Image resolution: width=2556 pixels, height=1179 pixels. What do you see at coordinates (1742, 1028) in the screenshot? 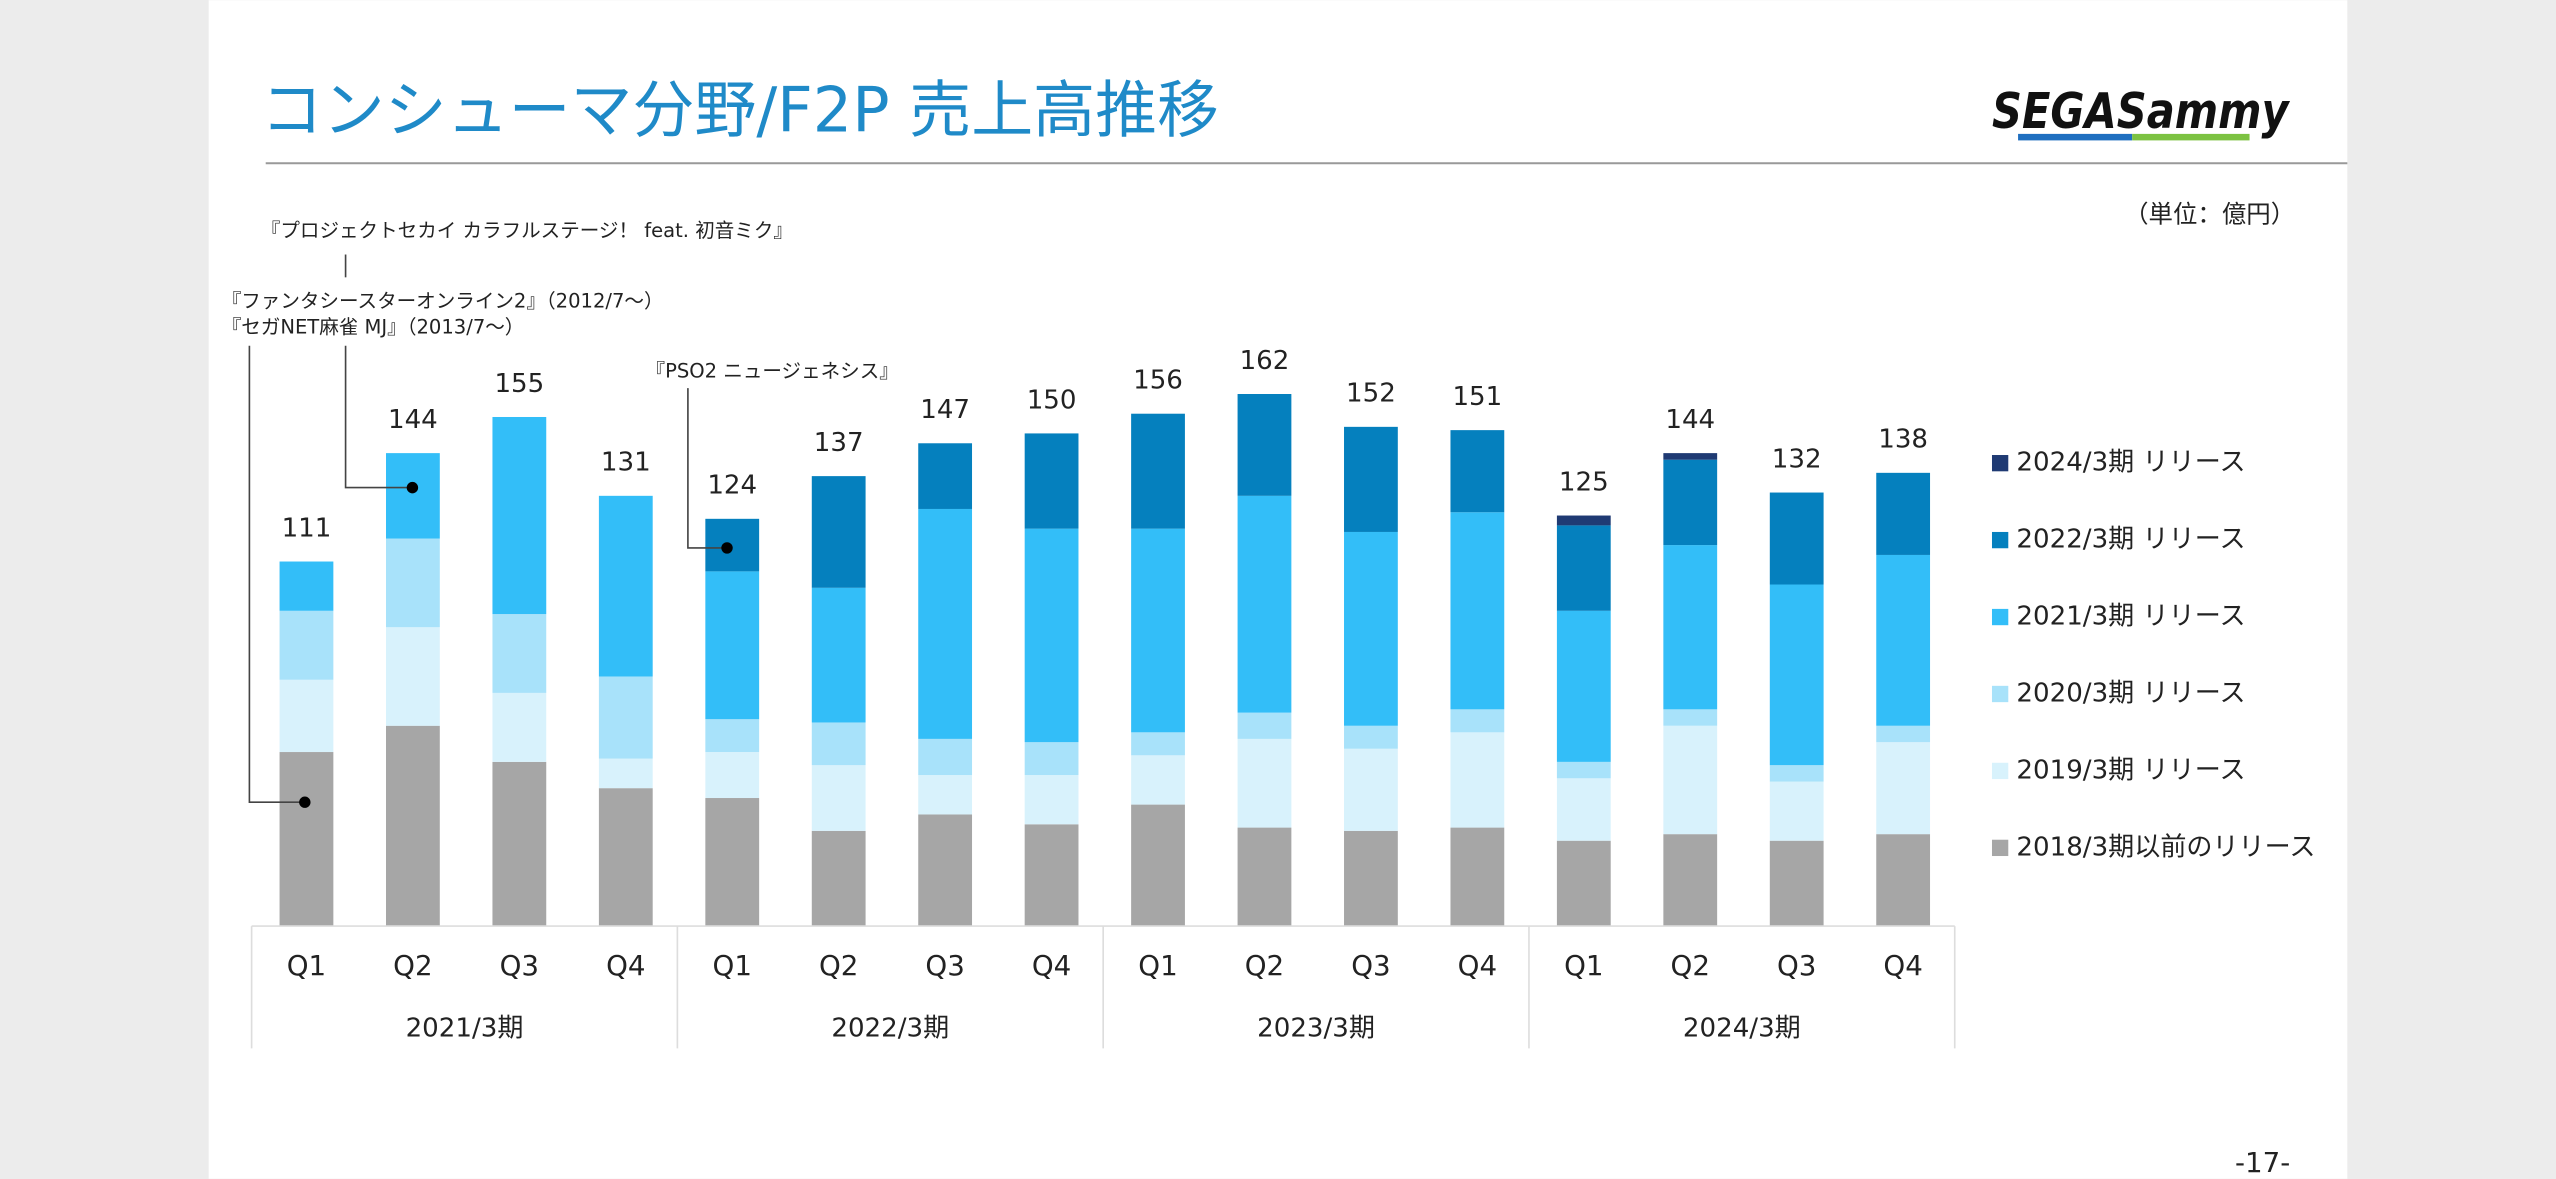
I see `group-label: 2024/3期` at bounding box center [1742, 1028].